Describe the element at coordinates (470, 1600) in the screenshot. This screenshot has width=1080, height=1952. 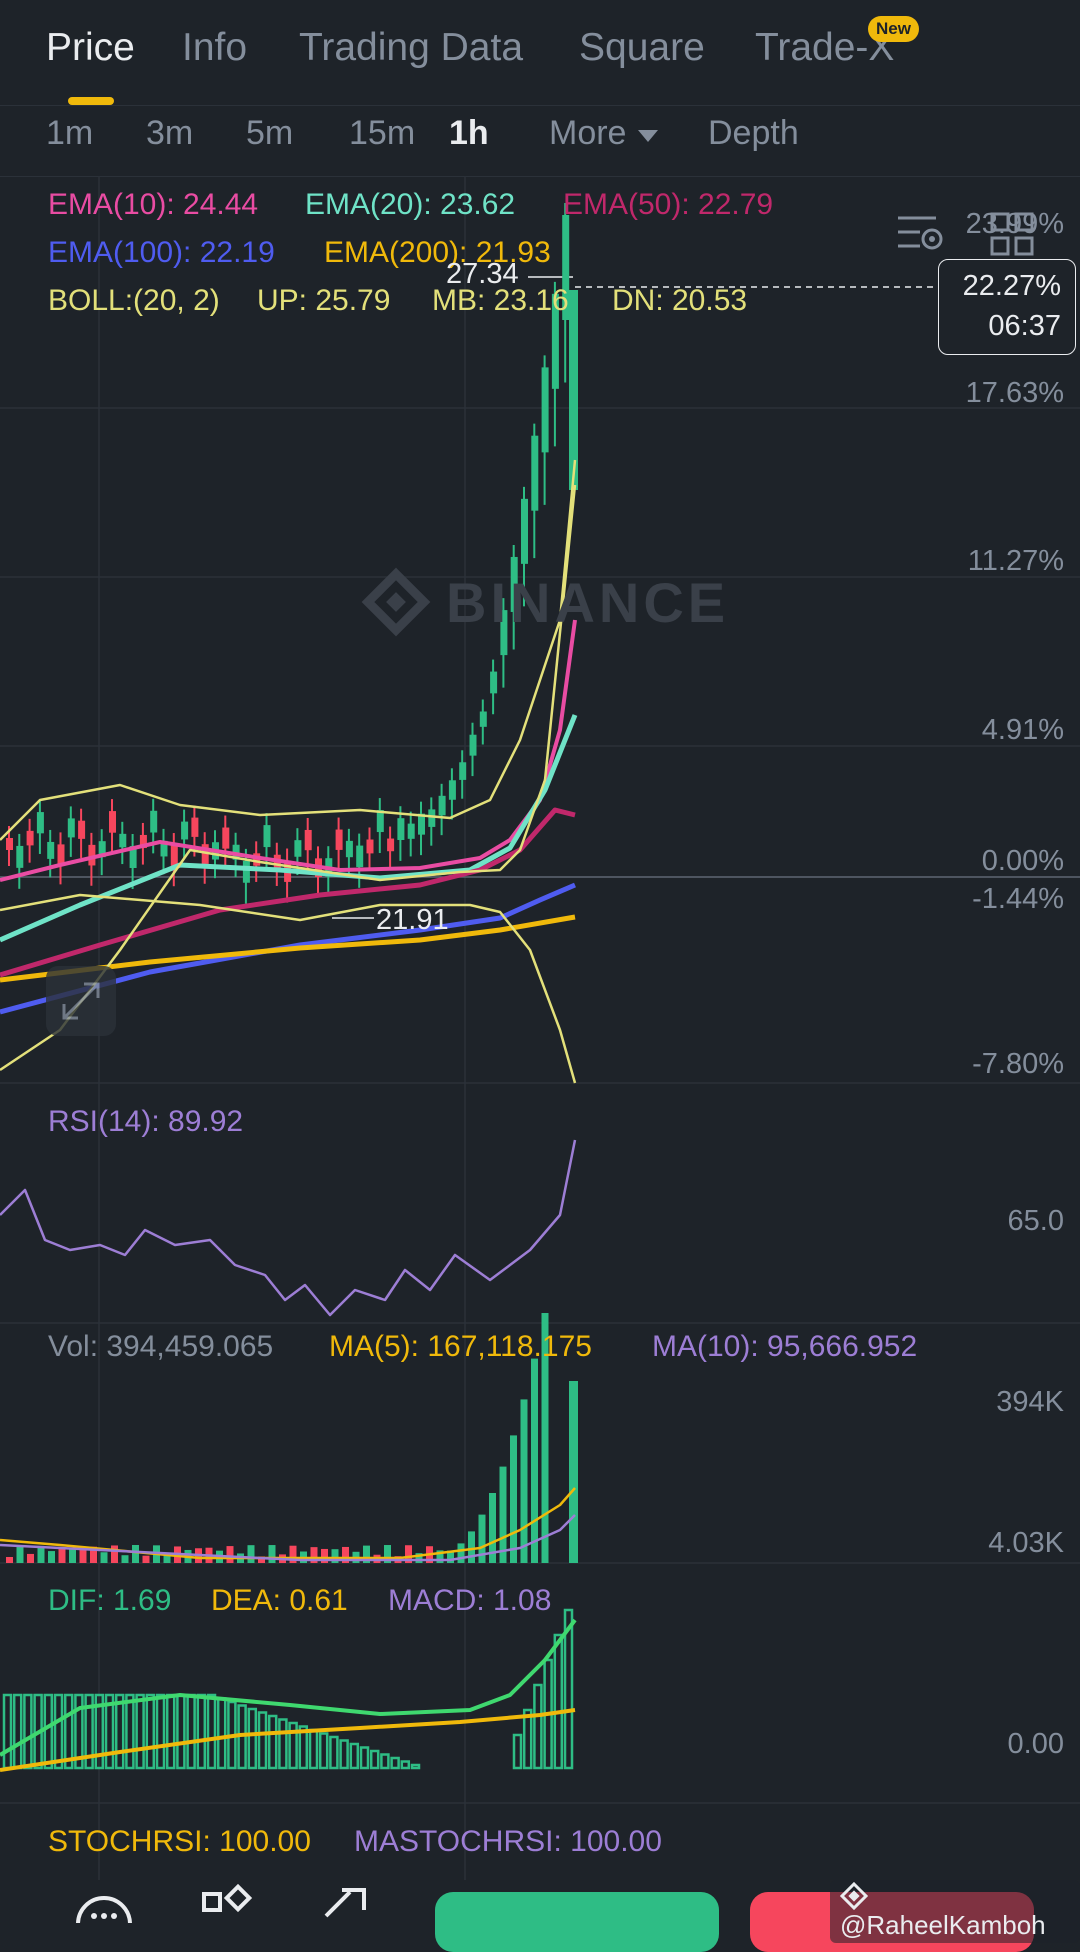
I see `macd-value: MACD: 1.08` at that location.